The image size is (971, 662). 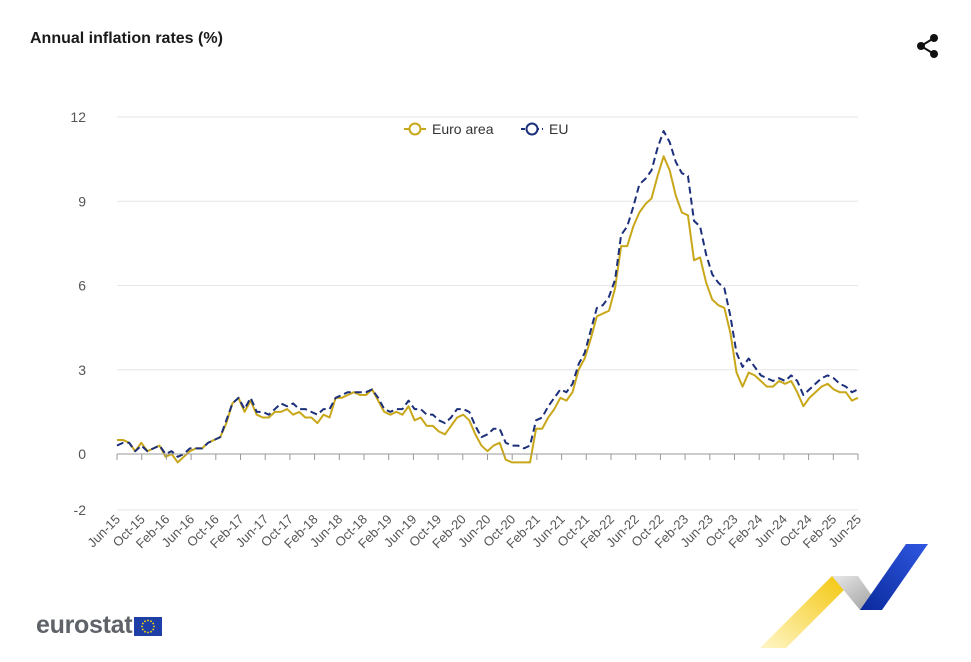 I want to click on y-tick-label: -2, so click(x=80, y=510).